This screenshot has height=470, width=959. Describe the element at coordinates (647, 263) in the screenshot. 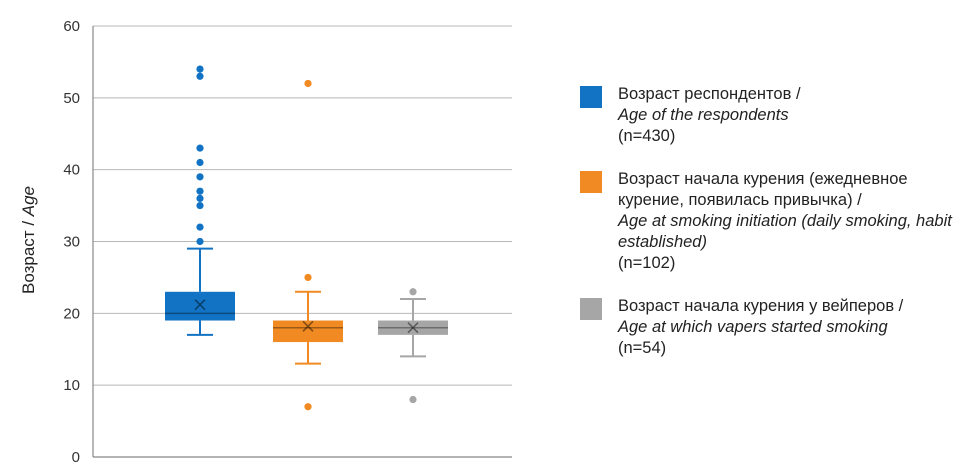

I see `legend-sample-size: (n=102)` at that location.